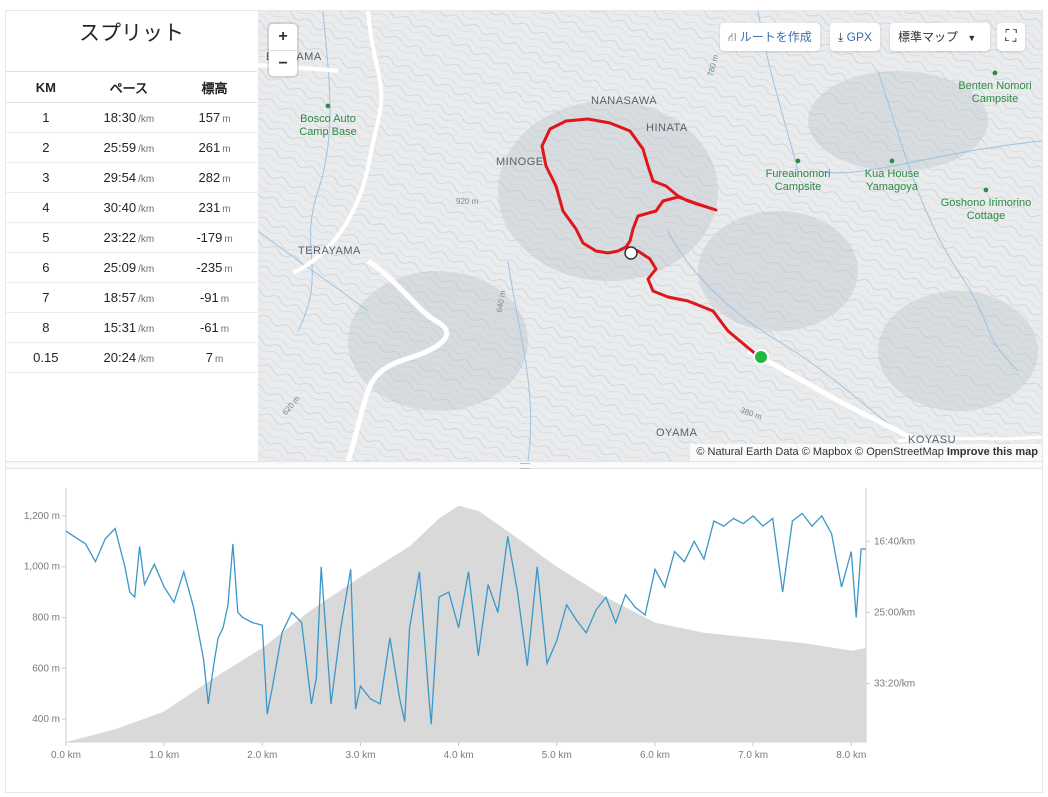  Describe the element at coordinates (894, 684) in the screenshot. I see `pace-tick-label: 33:20/km` at that location.